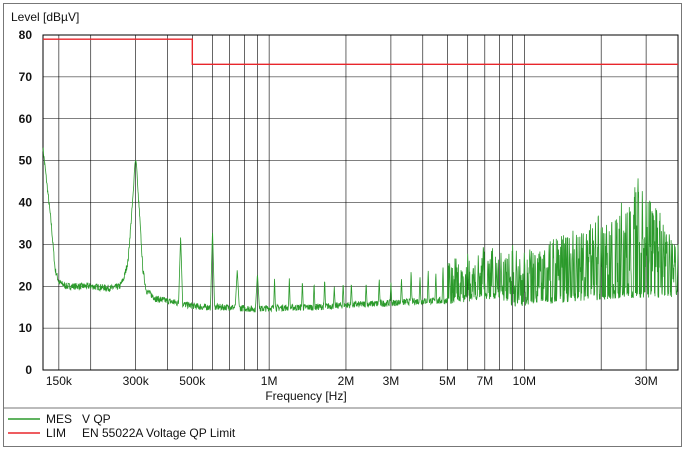  What do you see at coordinates (59, 381) in the screenshot?
I see `x-tick-label: 150k` at bounding box center [59, 381].